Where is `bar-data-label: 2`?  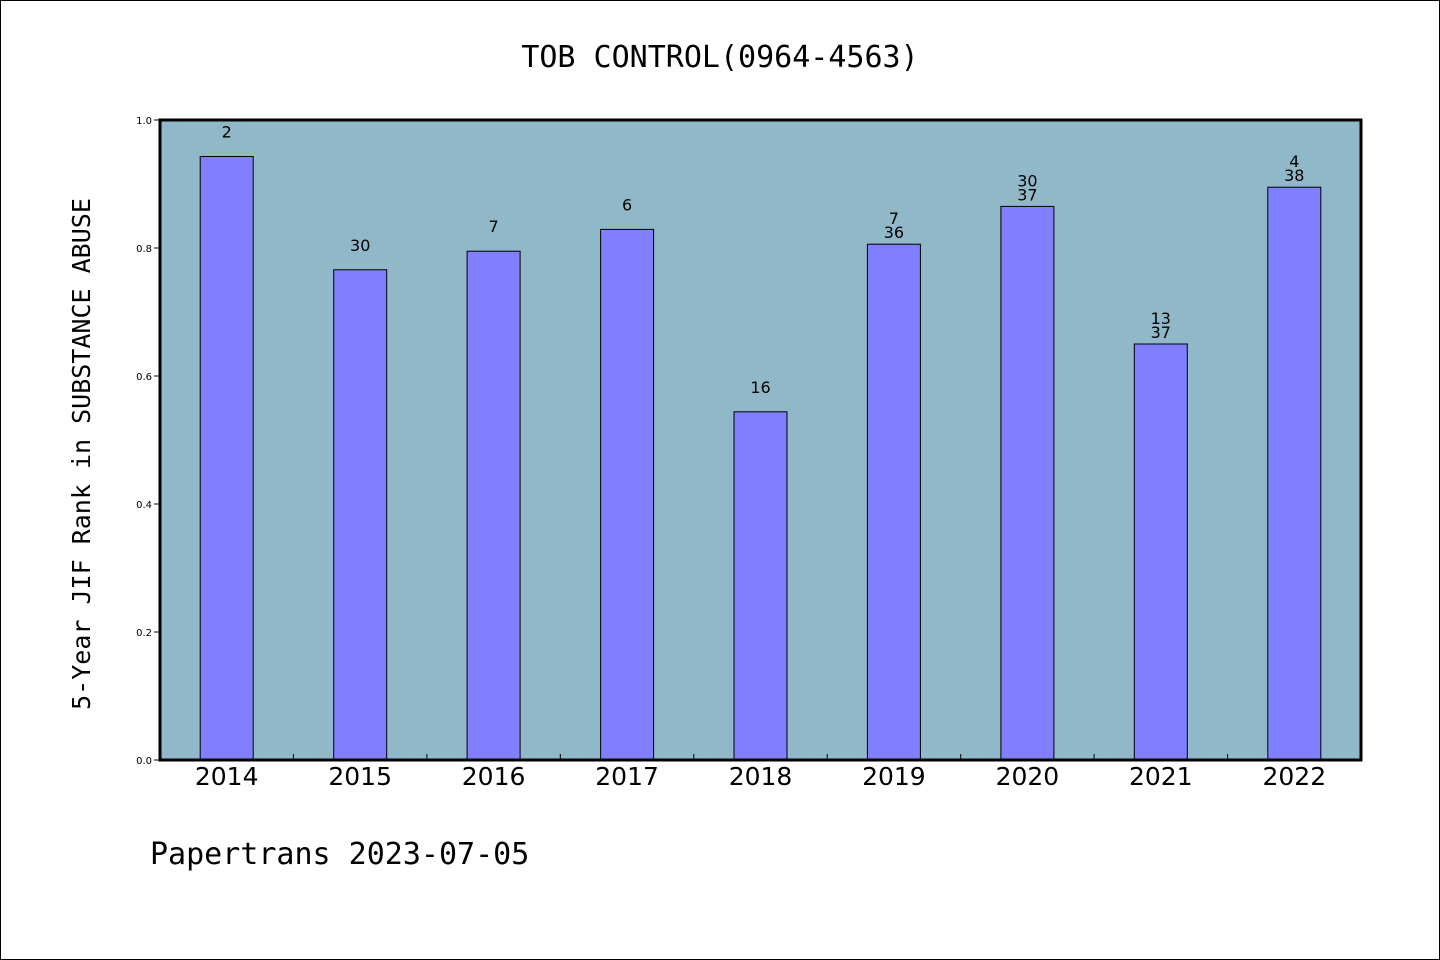
bar-data-label: 2 is located at coordinates (227, 132).